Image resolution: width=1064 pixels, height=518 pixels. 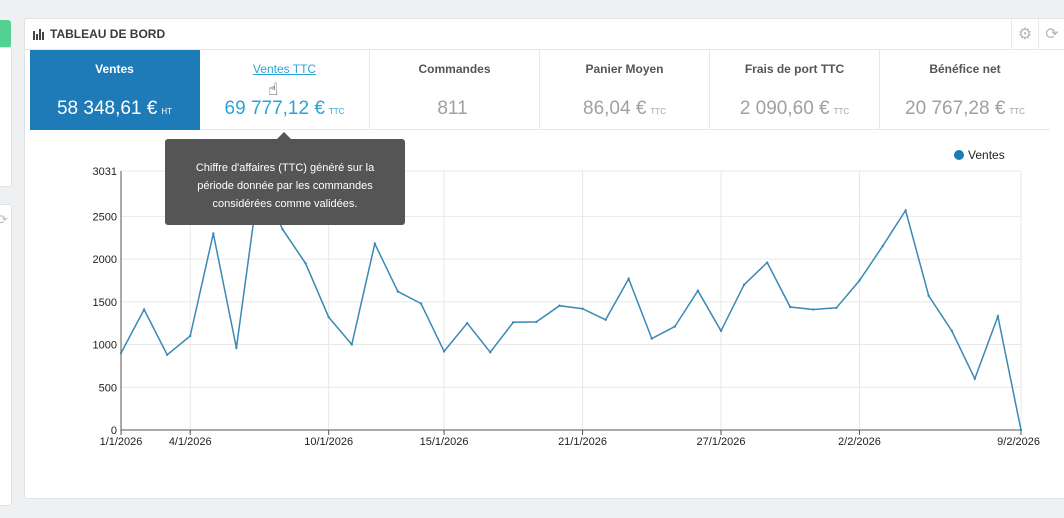 I want to click on kpi-frais-de-port: Frais de port TTC 2 090,60 € TTC, so click(x=795, y=90).